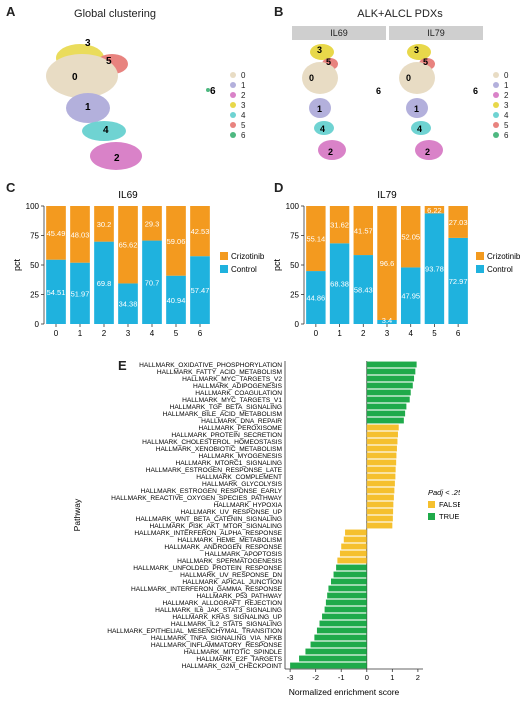 The image size is (520, 708). I want to click on legend-label: Crizotinib, so click(248, 256).